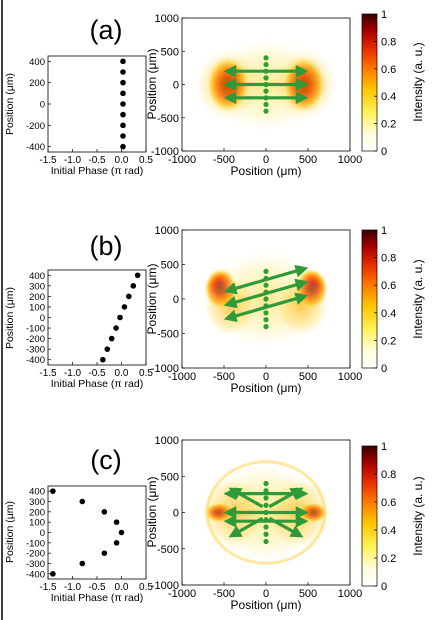  What do you see at coordinates (37, 523) in the screenshot?
I see `y-tick-label: 100` at bounding box center [37, 523].